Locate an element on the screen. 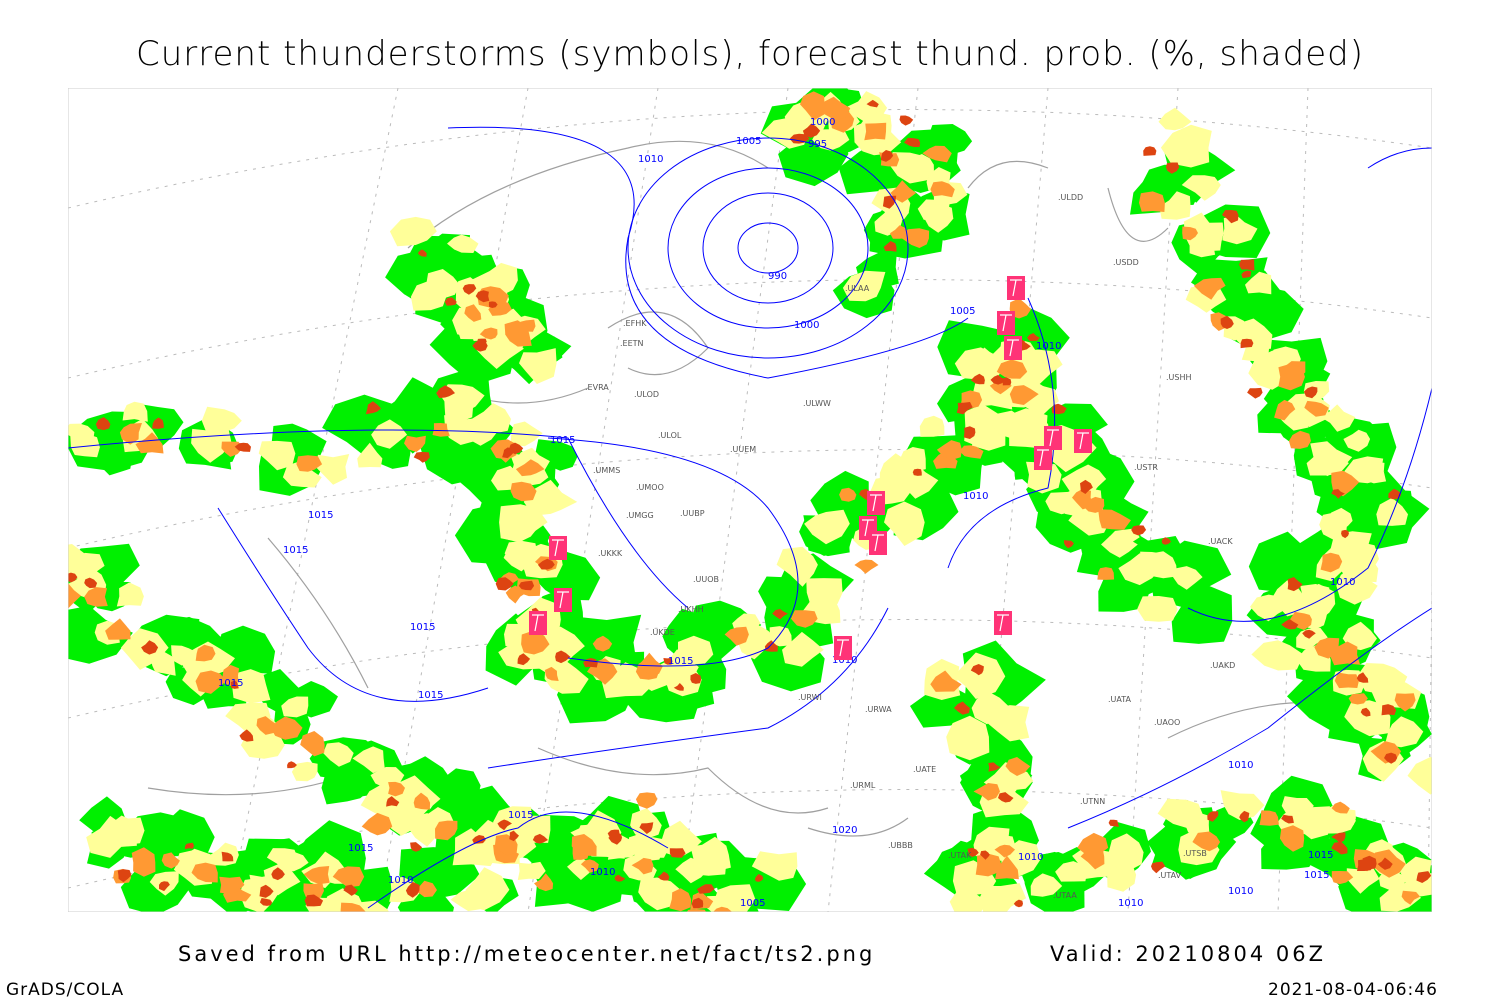 The width and height of the screenshot is (1500, 1000). isobar-label: 1015 is located at coordinates (230, 683).